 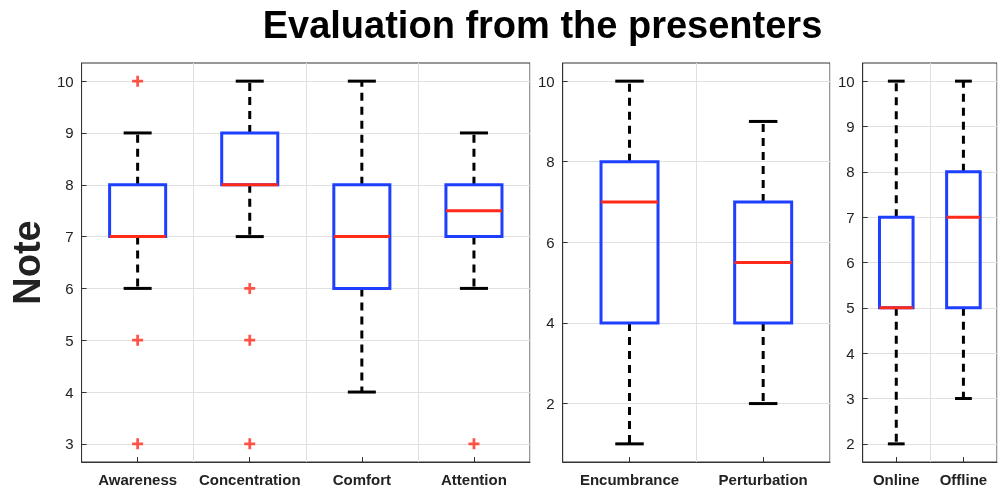 What do you see at coordinates (138, 479) in the screenshot?
I see `x-tick-label: Awareness` at bounding box center [138, 479].